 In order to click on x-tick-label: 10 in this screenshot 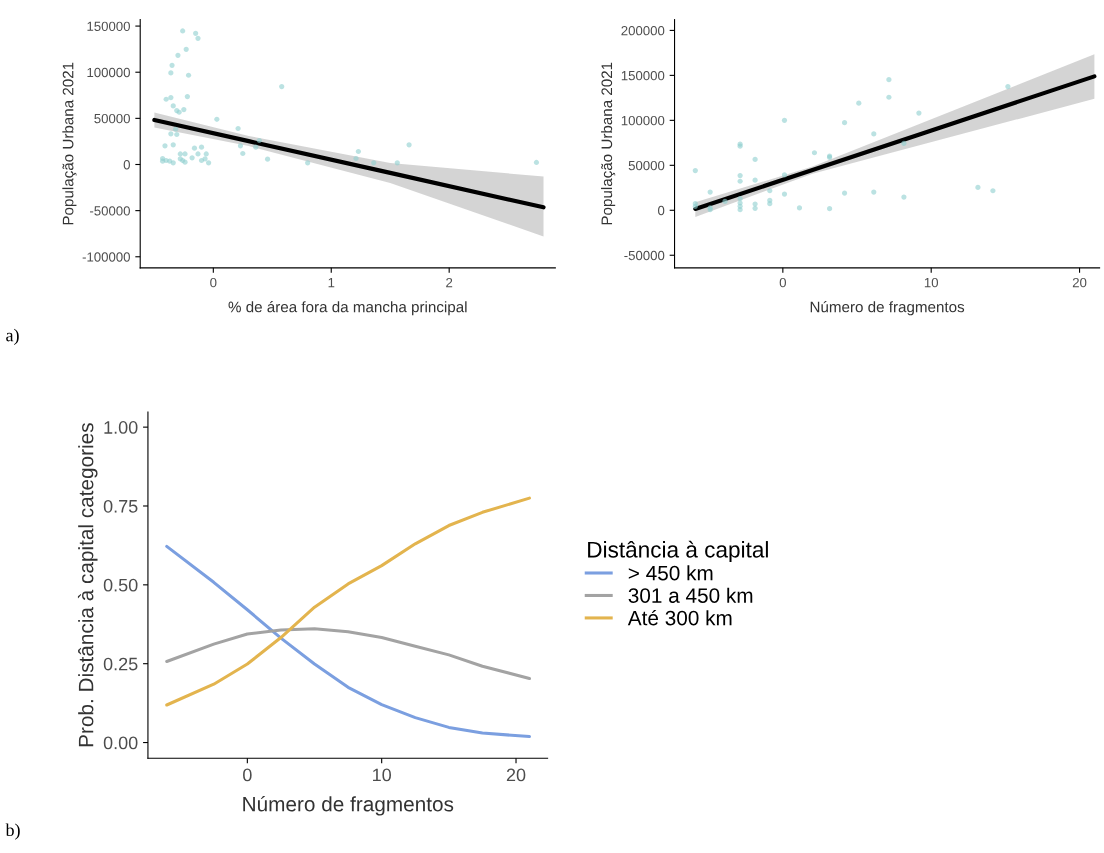, I will do `click(931, 282)`.